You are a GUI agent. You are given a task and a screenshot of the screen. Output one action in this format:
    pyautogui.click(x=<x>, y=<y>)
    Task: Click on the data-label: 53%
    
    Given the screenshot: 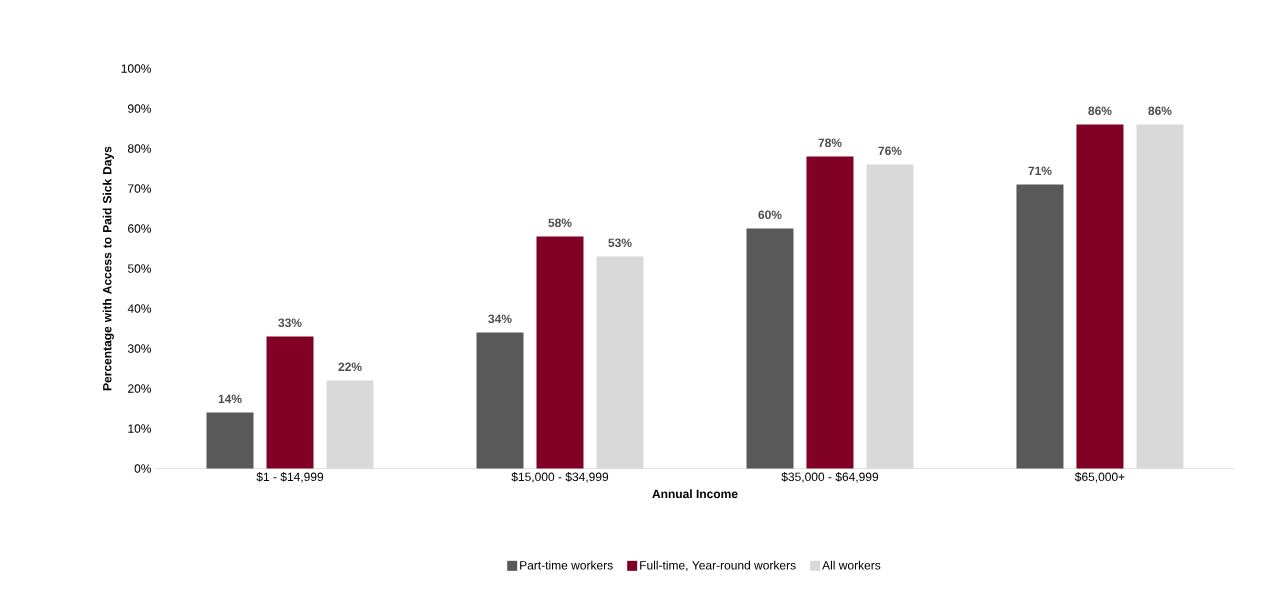 What is the action you would take?
    pyautogui.click(x=620, y=243)
    